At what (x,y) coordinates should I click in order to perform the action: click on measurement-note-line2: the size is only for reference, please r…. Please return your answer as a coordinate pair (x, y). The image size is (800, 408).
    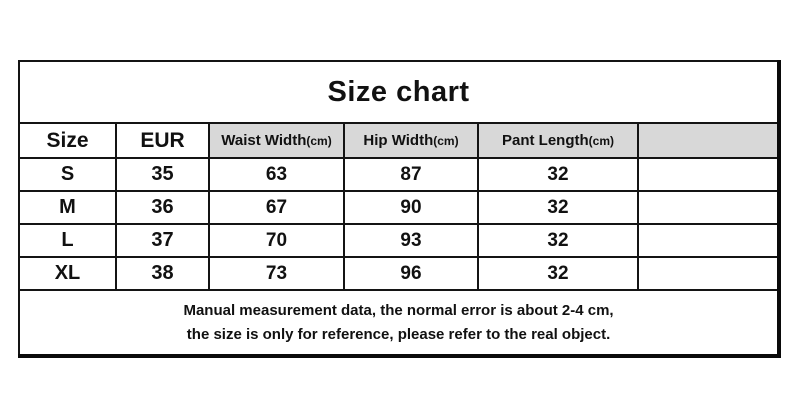
    Looking at the image, I should click on (398, 334).